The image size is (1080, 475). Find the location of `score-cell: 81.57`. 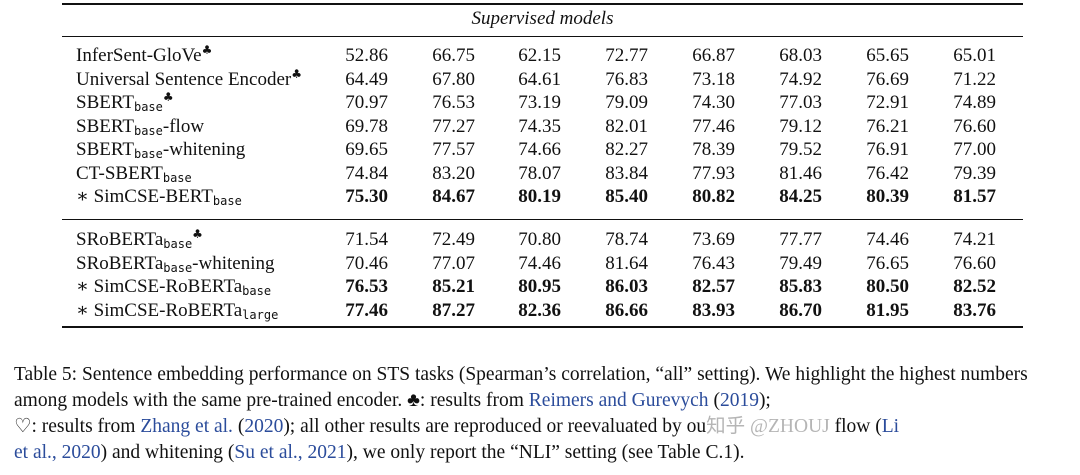

score-cell: 81.57 is located at coordinates (974, 196).